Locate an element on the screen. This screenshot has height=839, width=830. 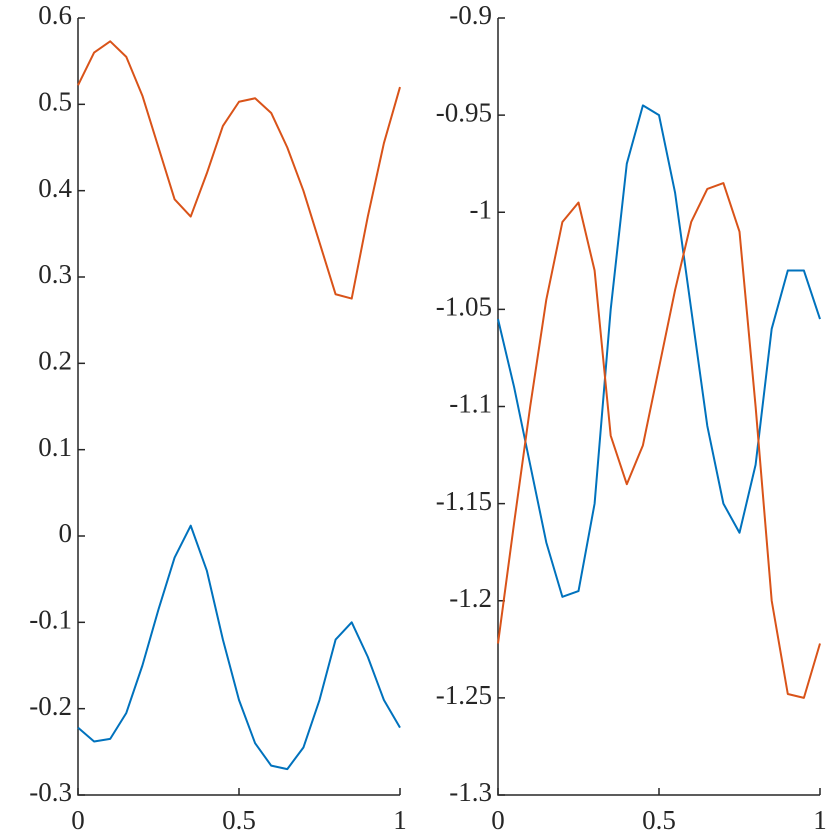
y-tick-label: -1.25 is located at coordinates (464, 695).